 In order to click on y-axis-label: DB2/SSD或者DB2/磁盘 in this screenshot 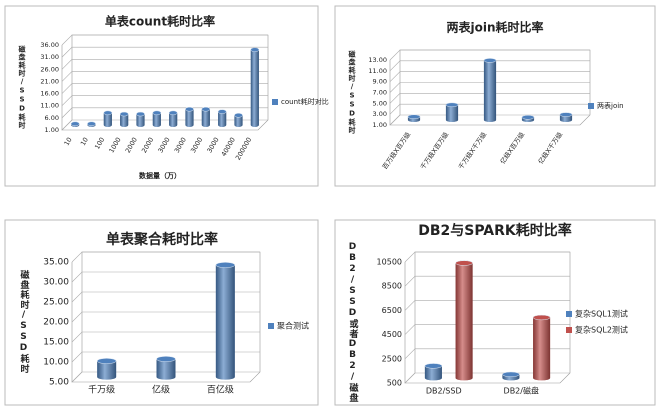, I will do `click(354, 322)`.